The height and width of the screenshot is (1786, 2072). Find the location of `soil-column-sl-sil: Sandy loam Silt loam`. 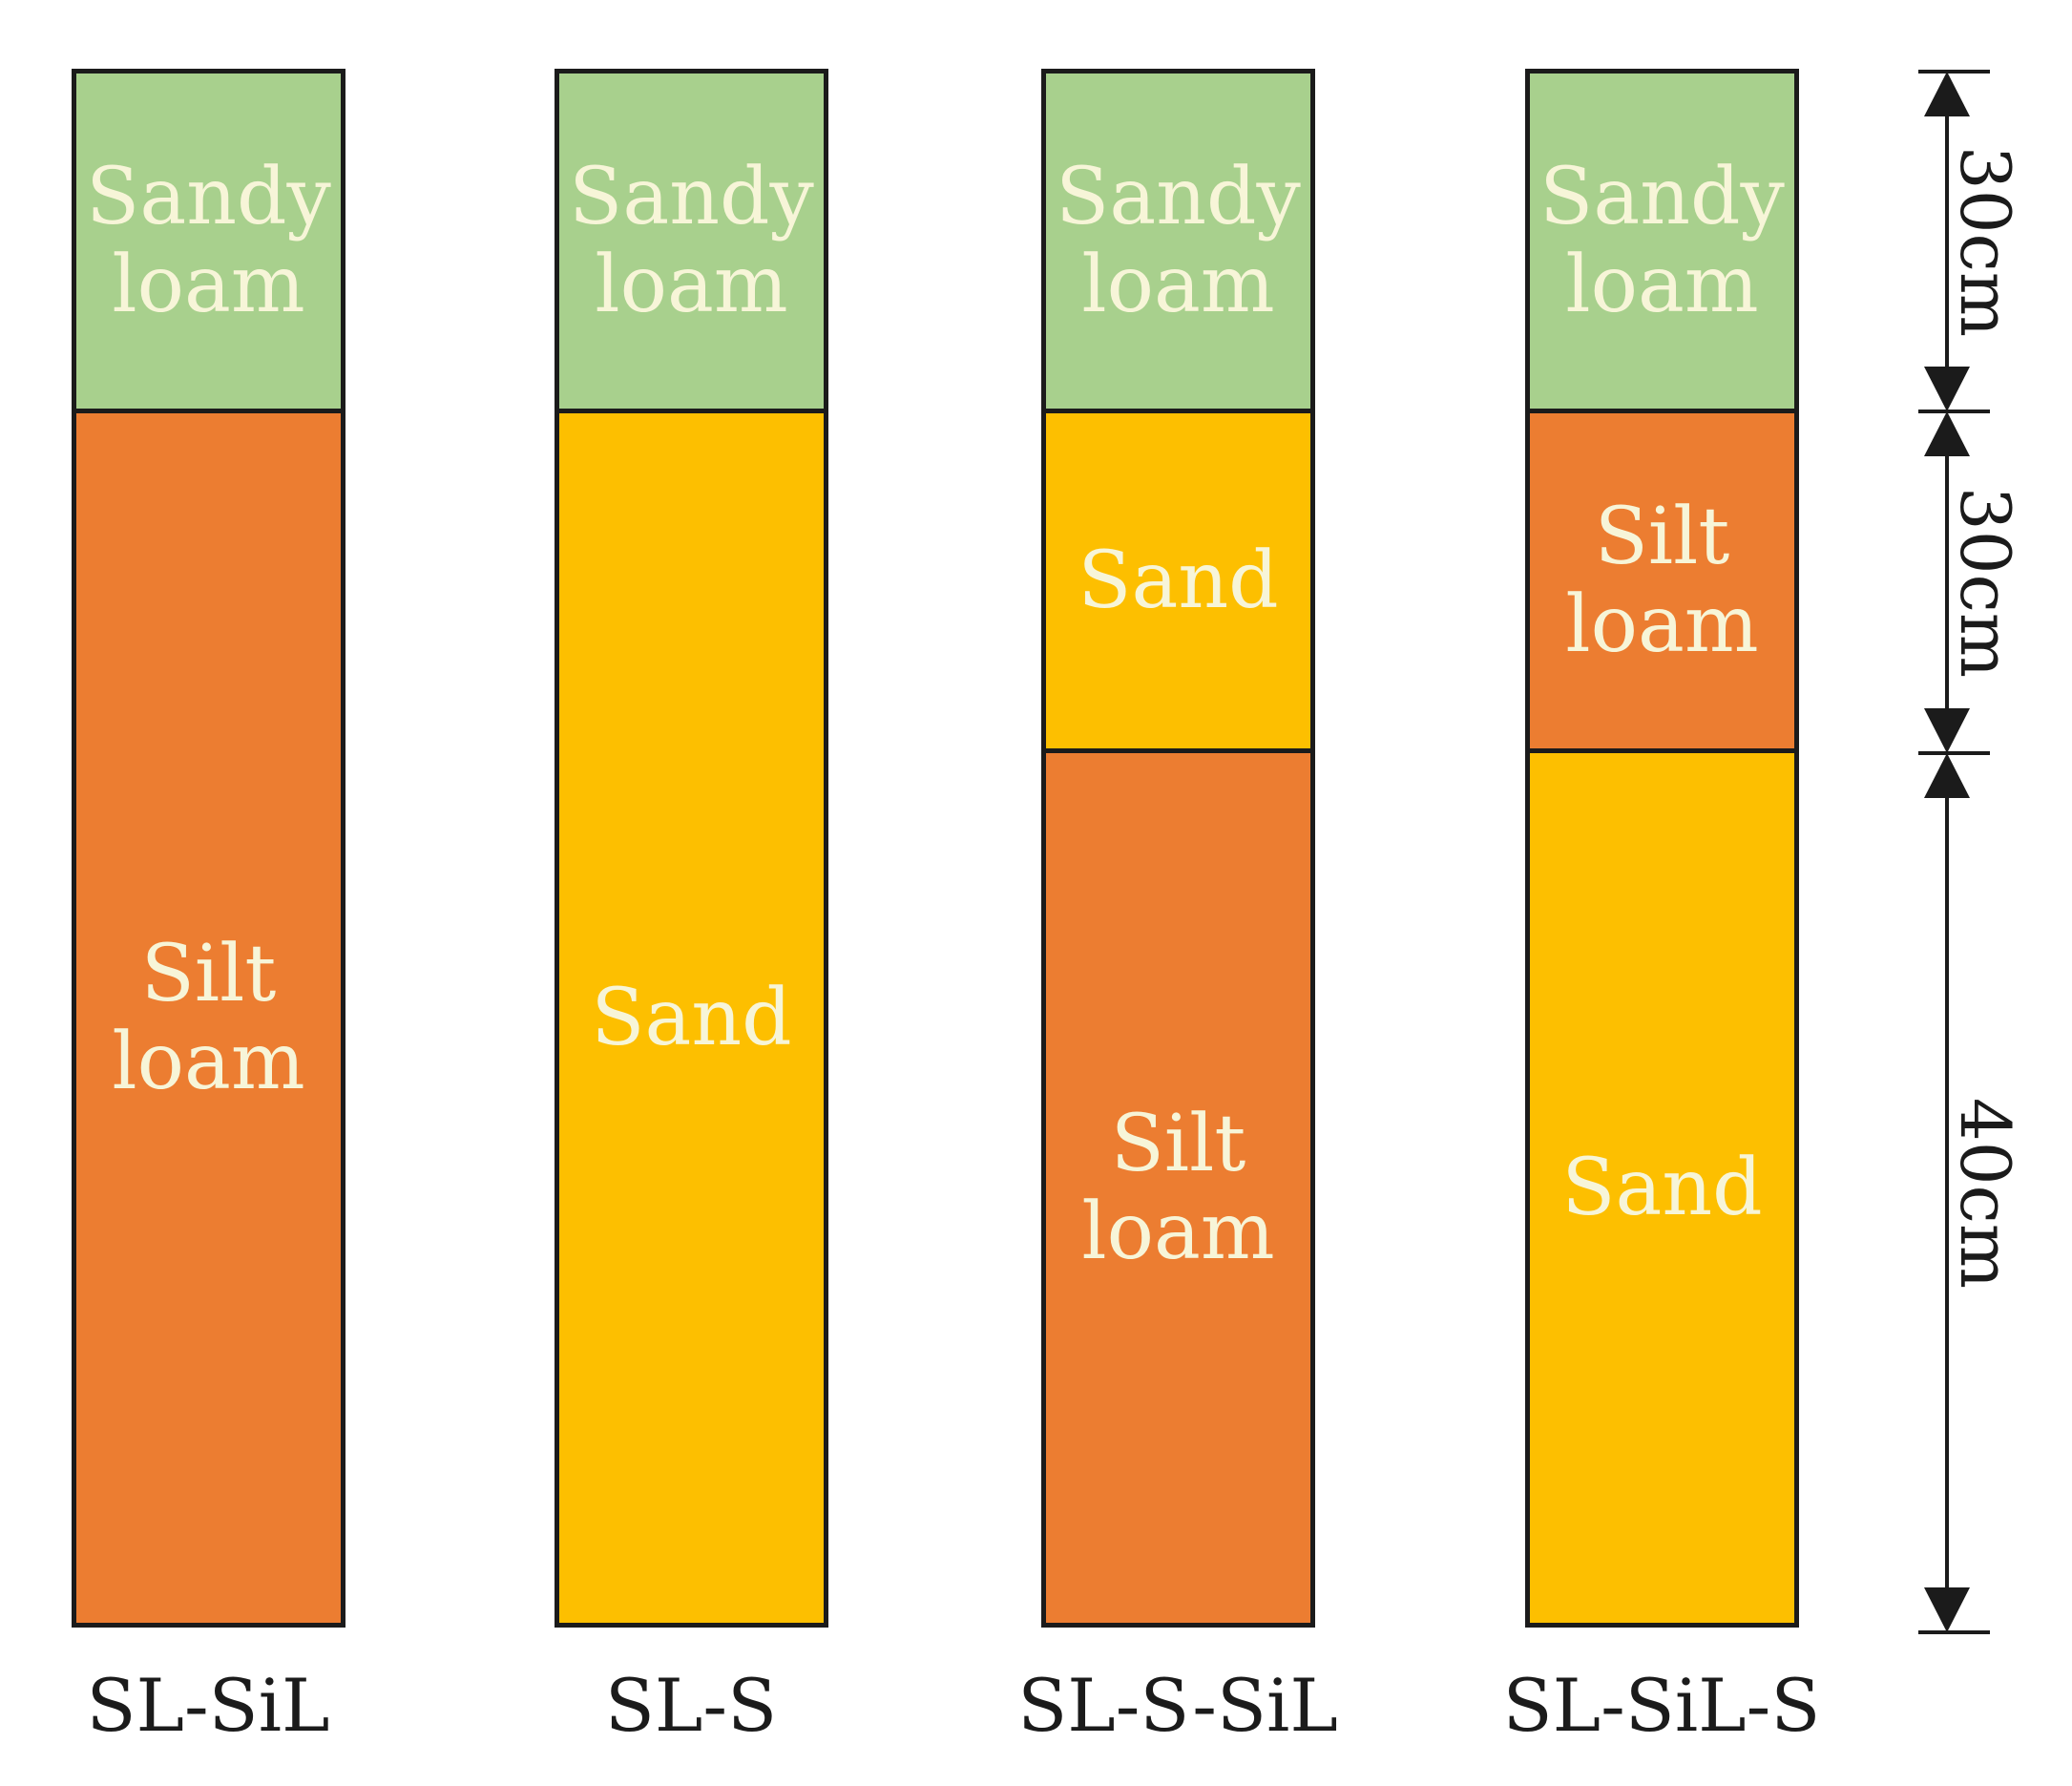

soil-column-sl-sil: Sandy loam Silt loam is located at coordinates (208, 848).